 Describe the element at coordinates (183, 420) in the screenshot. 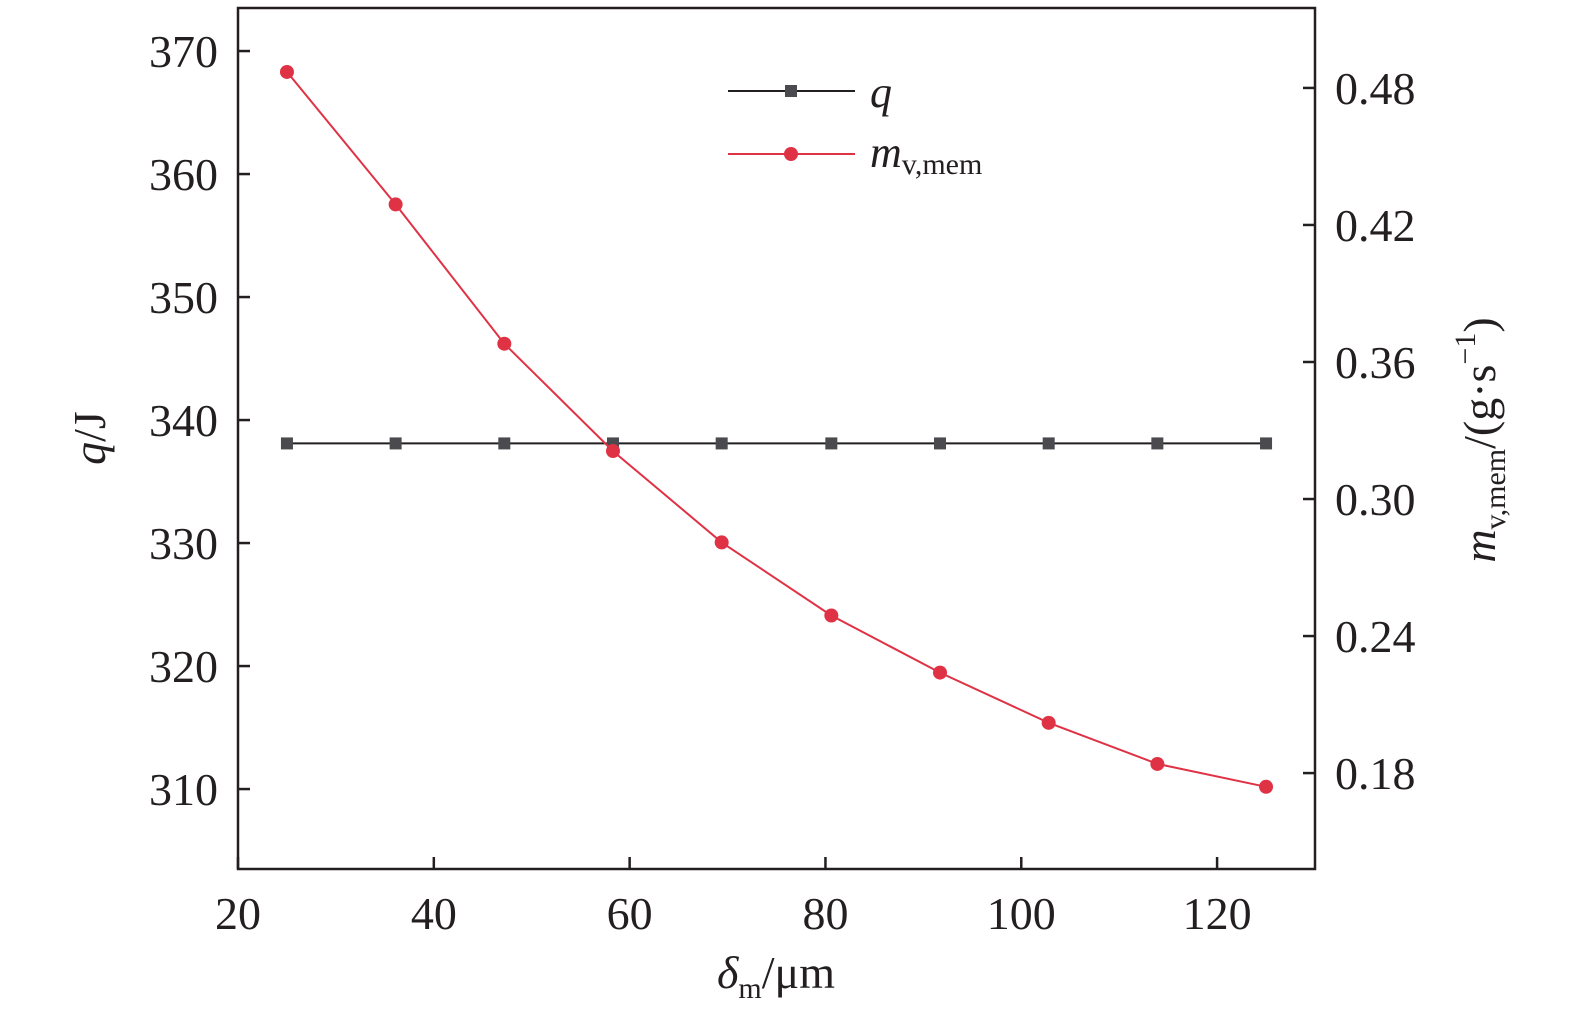

I see `left-y-tick-label: 340` at that location.